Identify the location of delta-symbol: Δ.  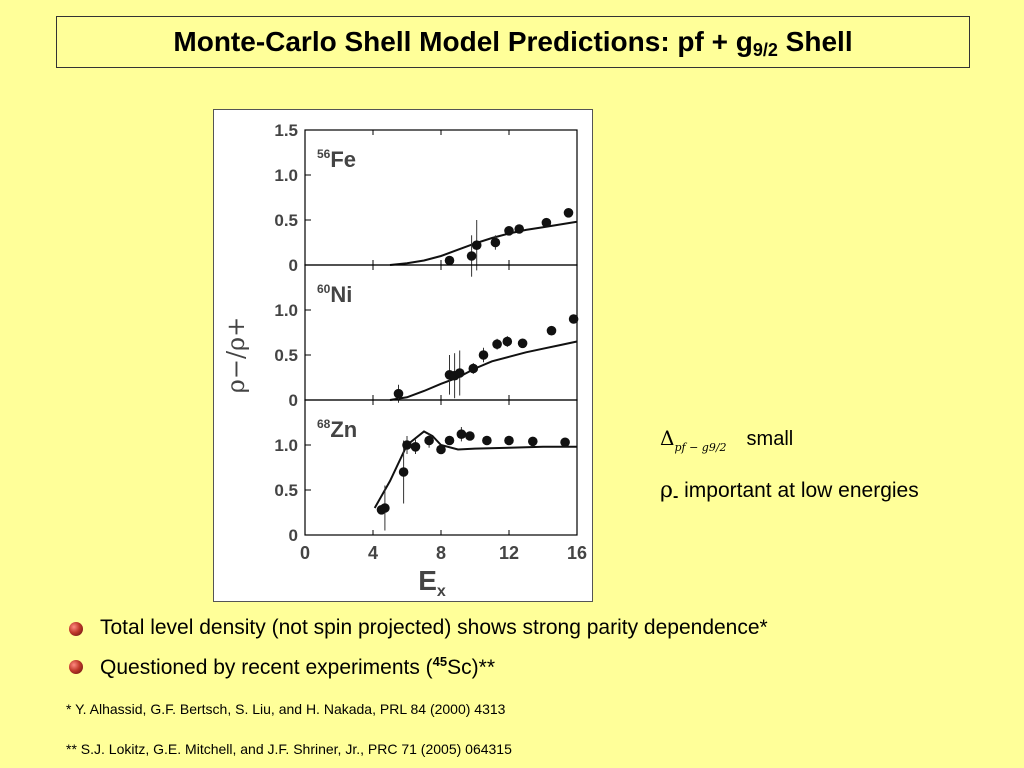
(667, 438).